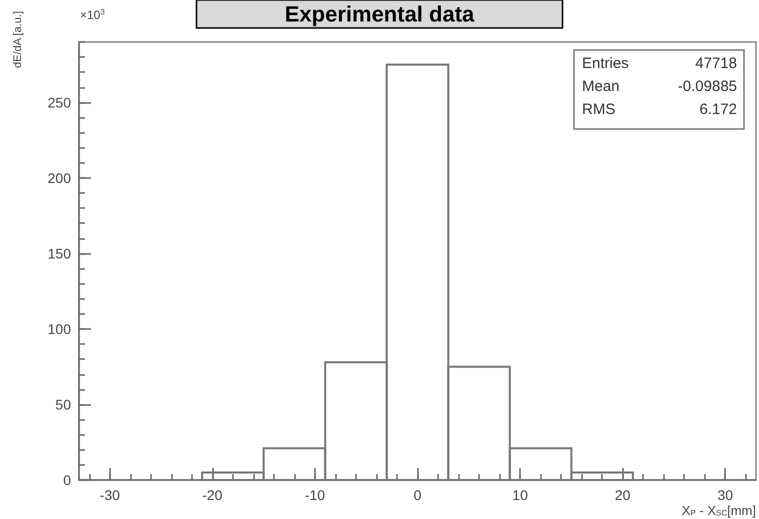 Image resolution: width=759 pixels, height=519 pixels. Describe the element at coordinates (418, 495) in the screenshot. I see `x-tick-label: 0` at that location.